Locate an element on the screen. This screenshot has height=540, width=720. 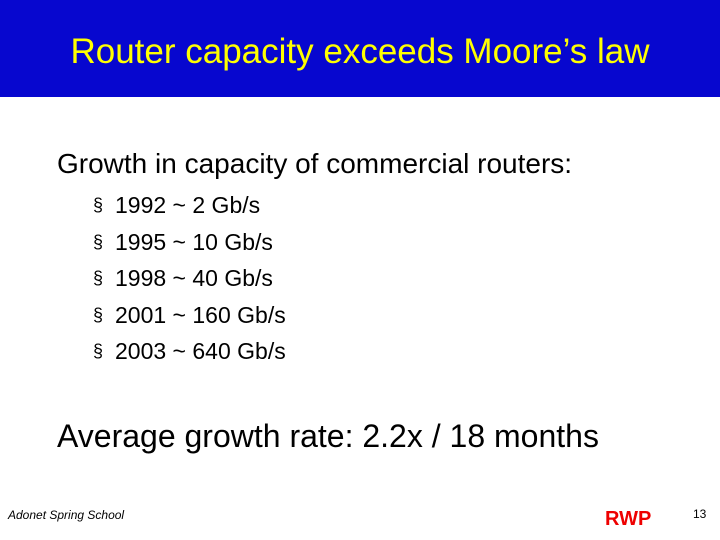
bullet-text: 1998 ~ 40 Gb/s is located at coordinates (194, 278).